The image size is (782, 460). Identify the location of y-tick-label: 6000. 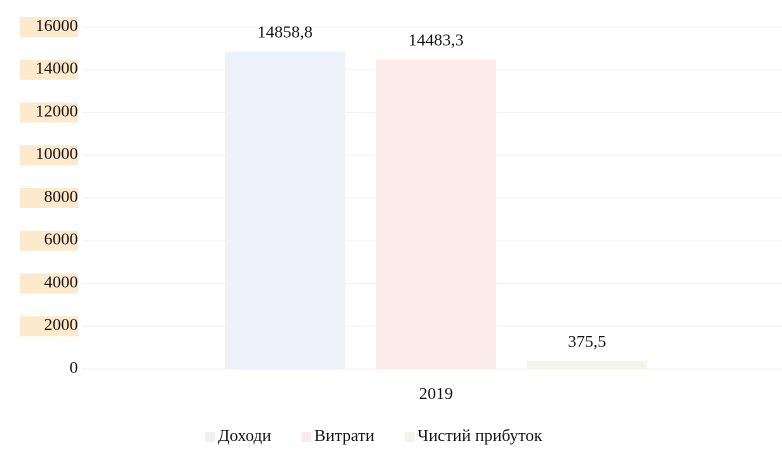
(61, 239).